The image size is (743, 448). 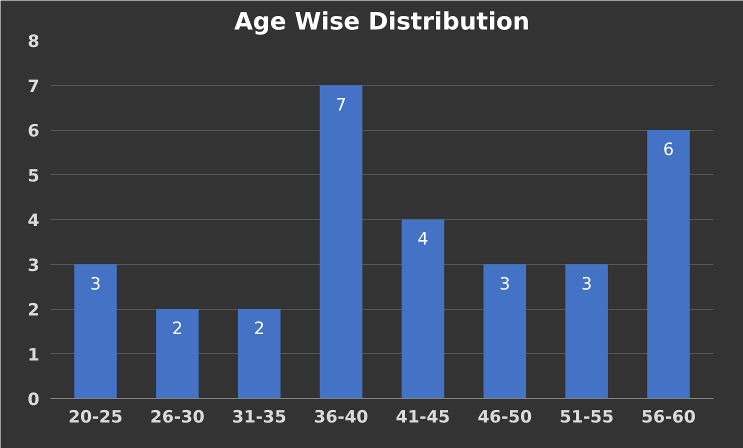 What do you see at coordinates (177, 418) in the screenshot?
I see `x-tick-label: 26-30` at bounding box center [177, 418].